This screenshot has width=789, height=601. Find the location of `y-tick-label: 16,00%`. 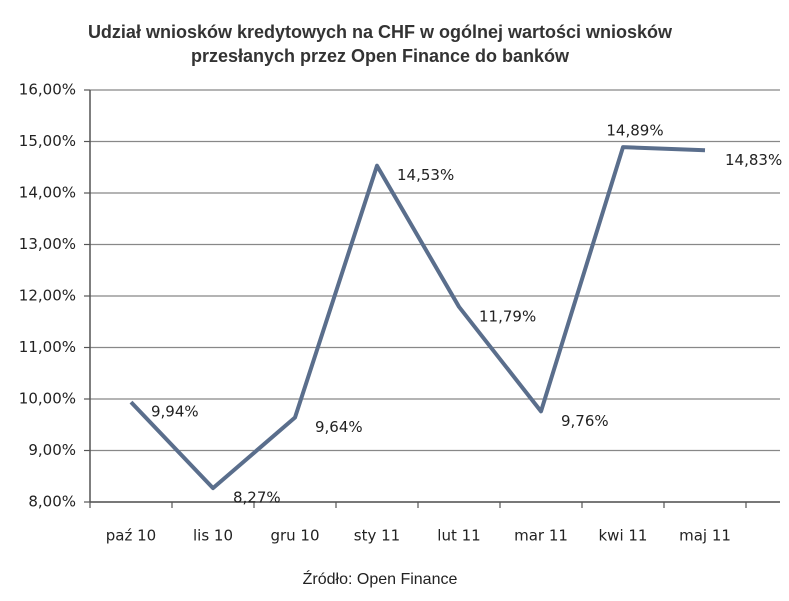

y-tick-label: 16,00% is located at coordinates (47, 90).